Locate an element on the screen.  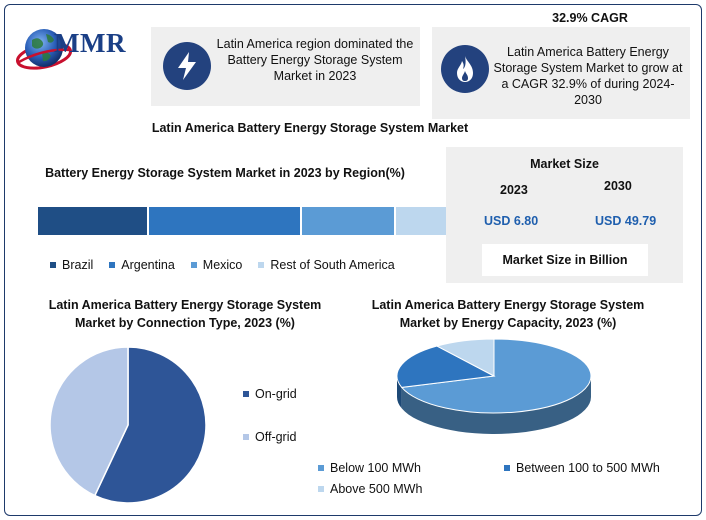
pie-slice-between-100-to-500-mwh is located at coordinates (446, 366).